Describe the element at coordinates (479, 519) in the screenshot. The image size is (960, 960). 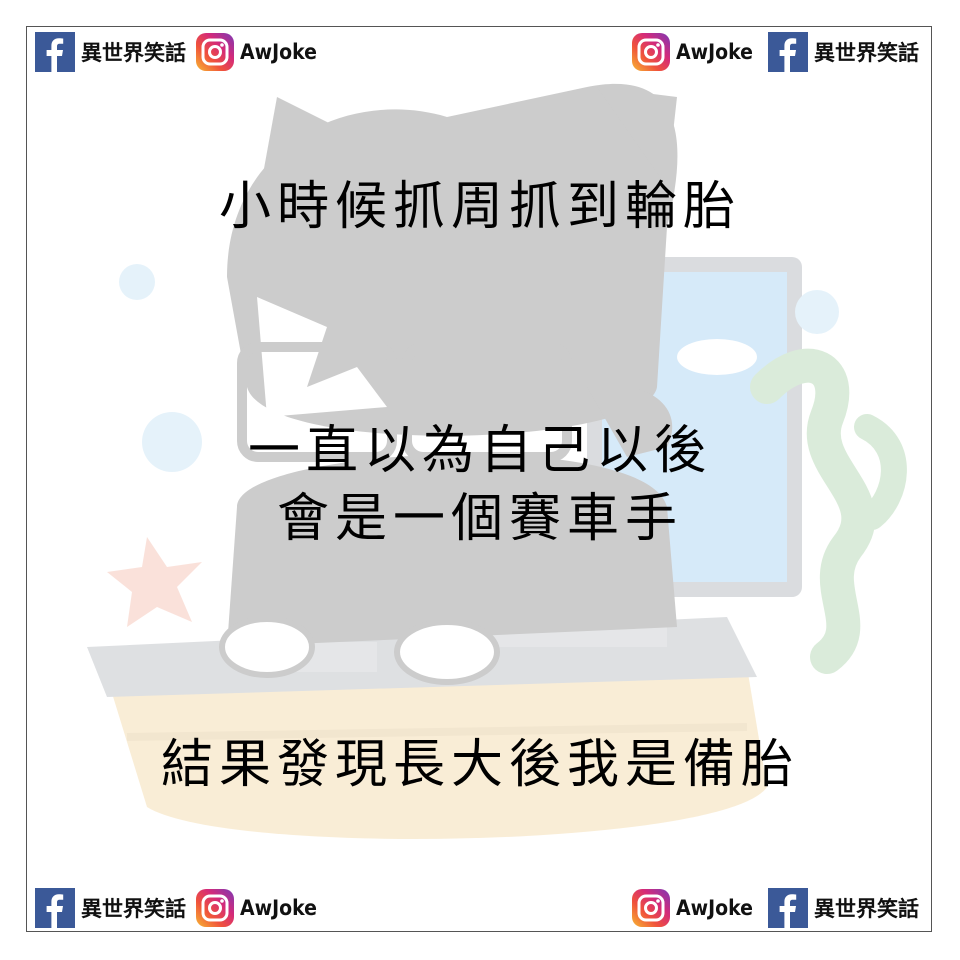
I see `caption-line-3: 會是一個賽車手` at that location.